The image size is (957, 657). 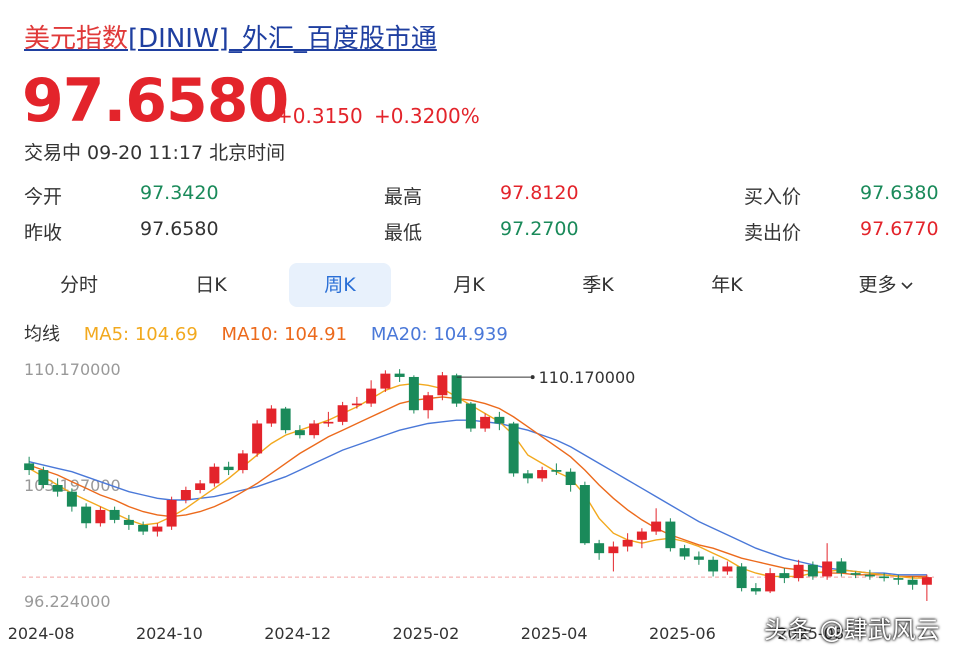 I want to click on tab-more: 更多, so click(x=886, y=285).